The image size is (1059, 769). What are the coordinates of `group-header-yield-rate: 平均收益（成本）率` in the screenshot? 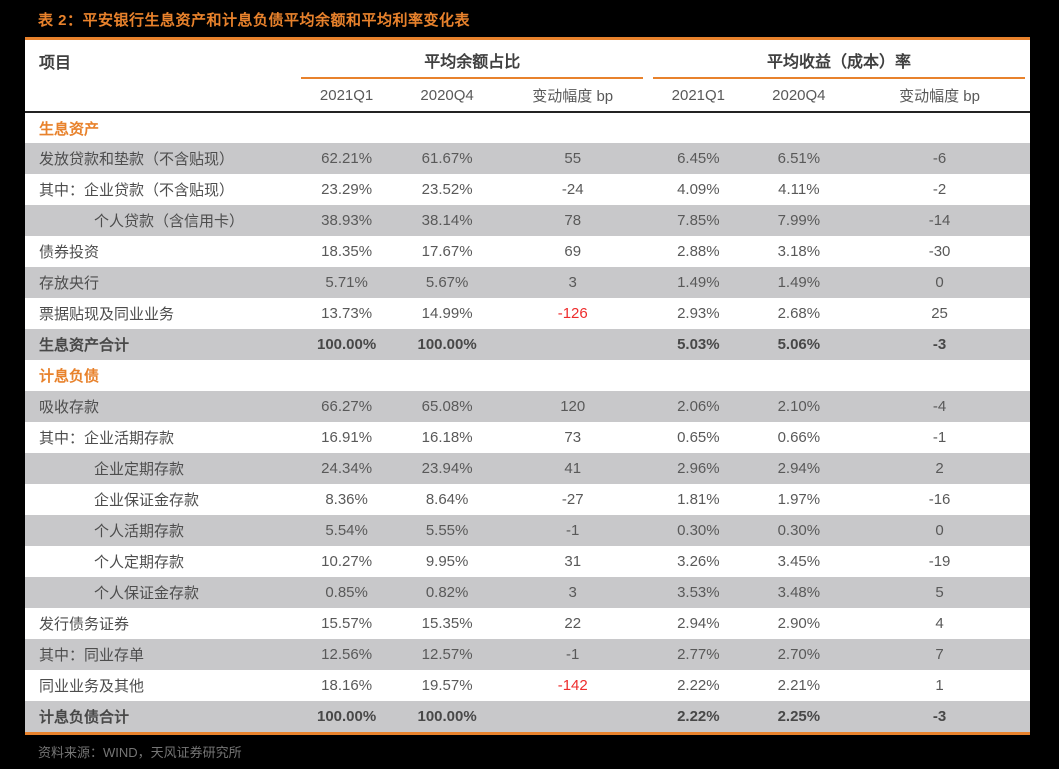 It's located at (839, 59).